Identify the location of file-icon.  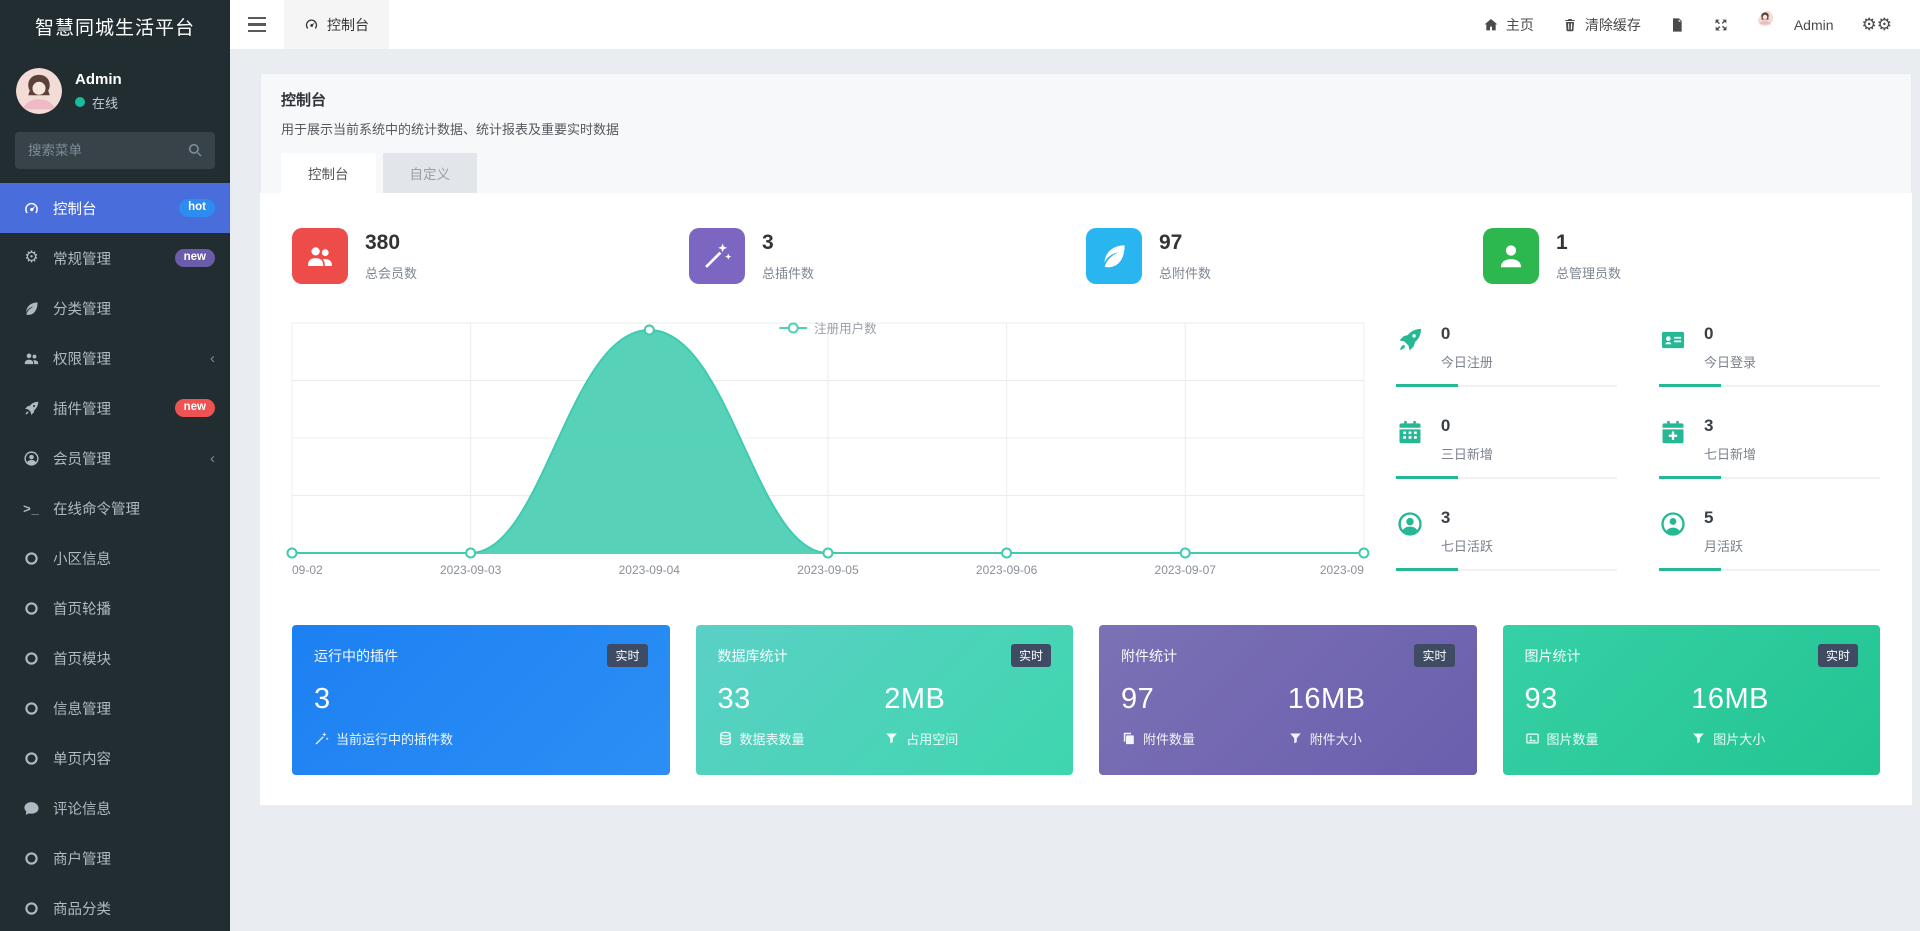
(1677, 24).